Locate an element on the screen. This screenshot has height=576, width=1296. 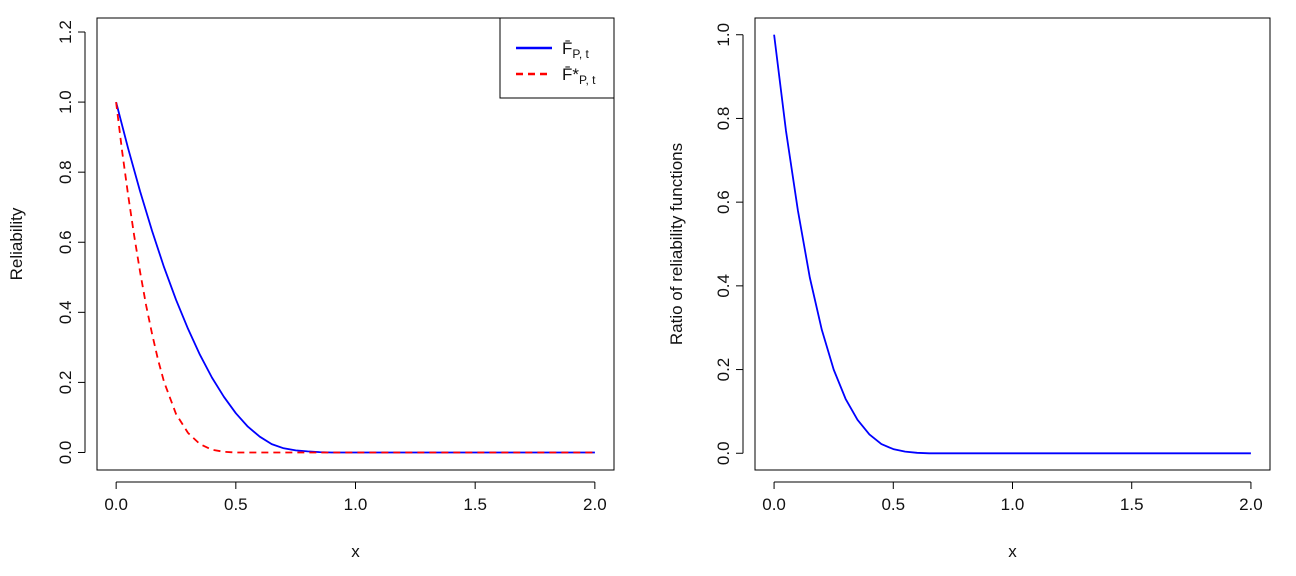
legend-label-0: F̄P, t is located at coordinates (576, 50).